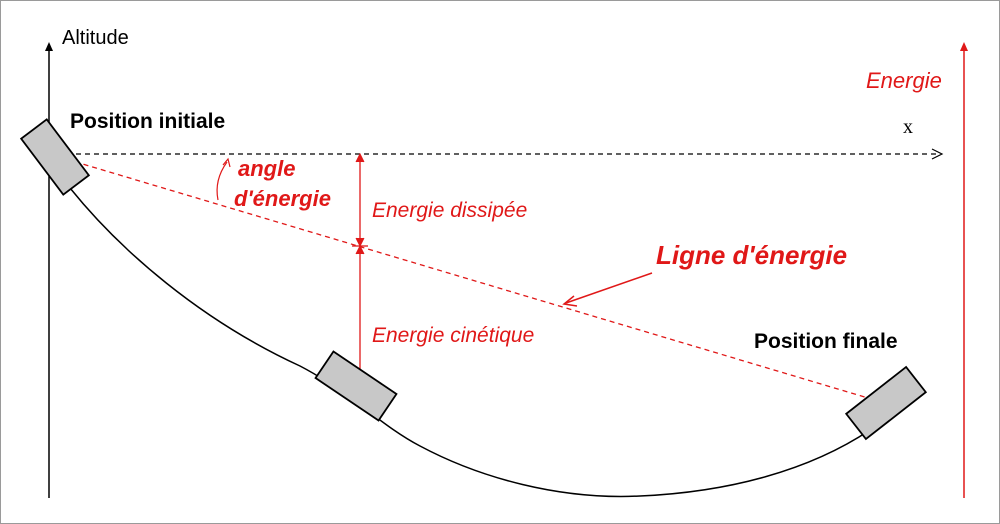 The width and height of the screenshot is (1000, 524). Describe the element at coordinates (356, 386) in the screenshot. I see `block-middle` at that location.